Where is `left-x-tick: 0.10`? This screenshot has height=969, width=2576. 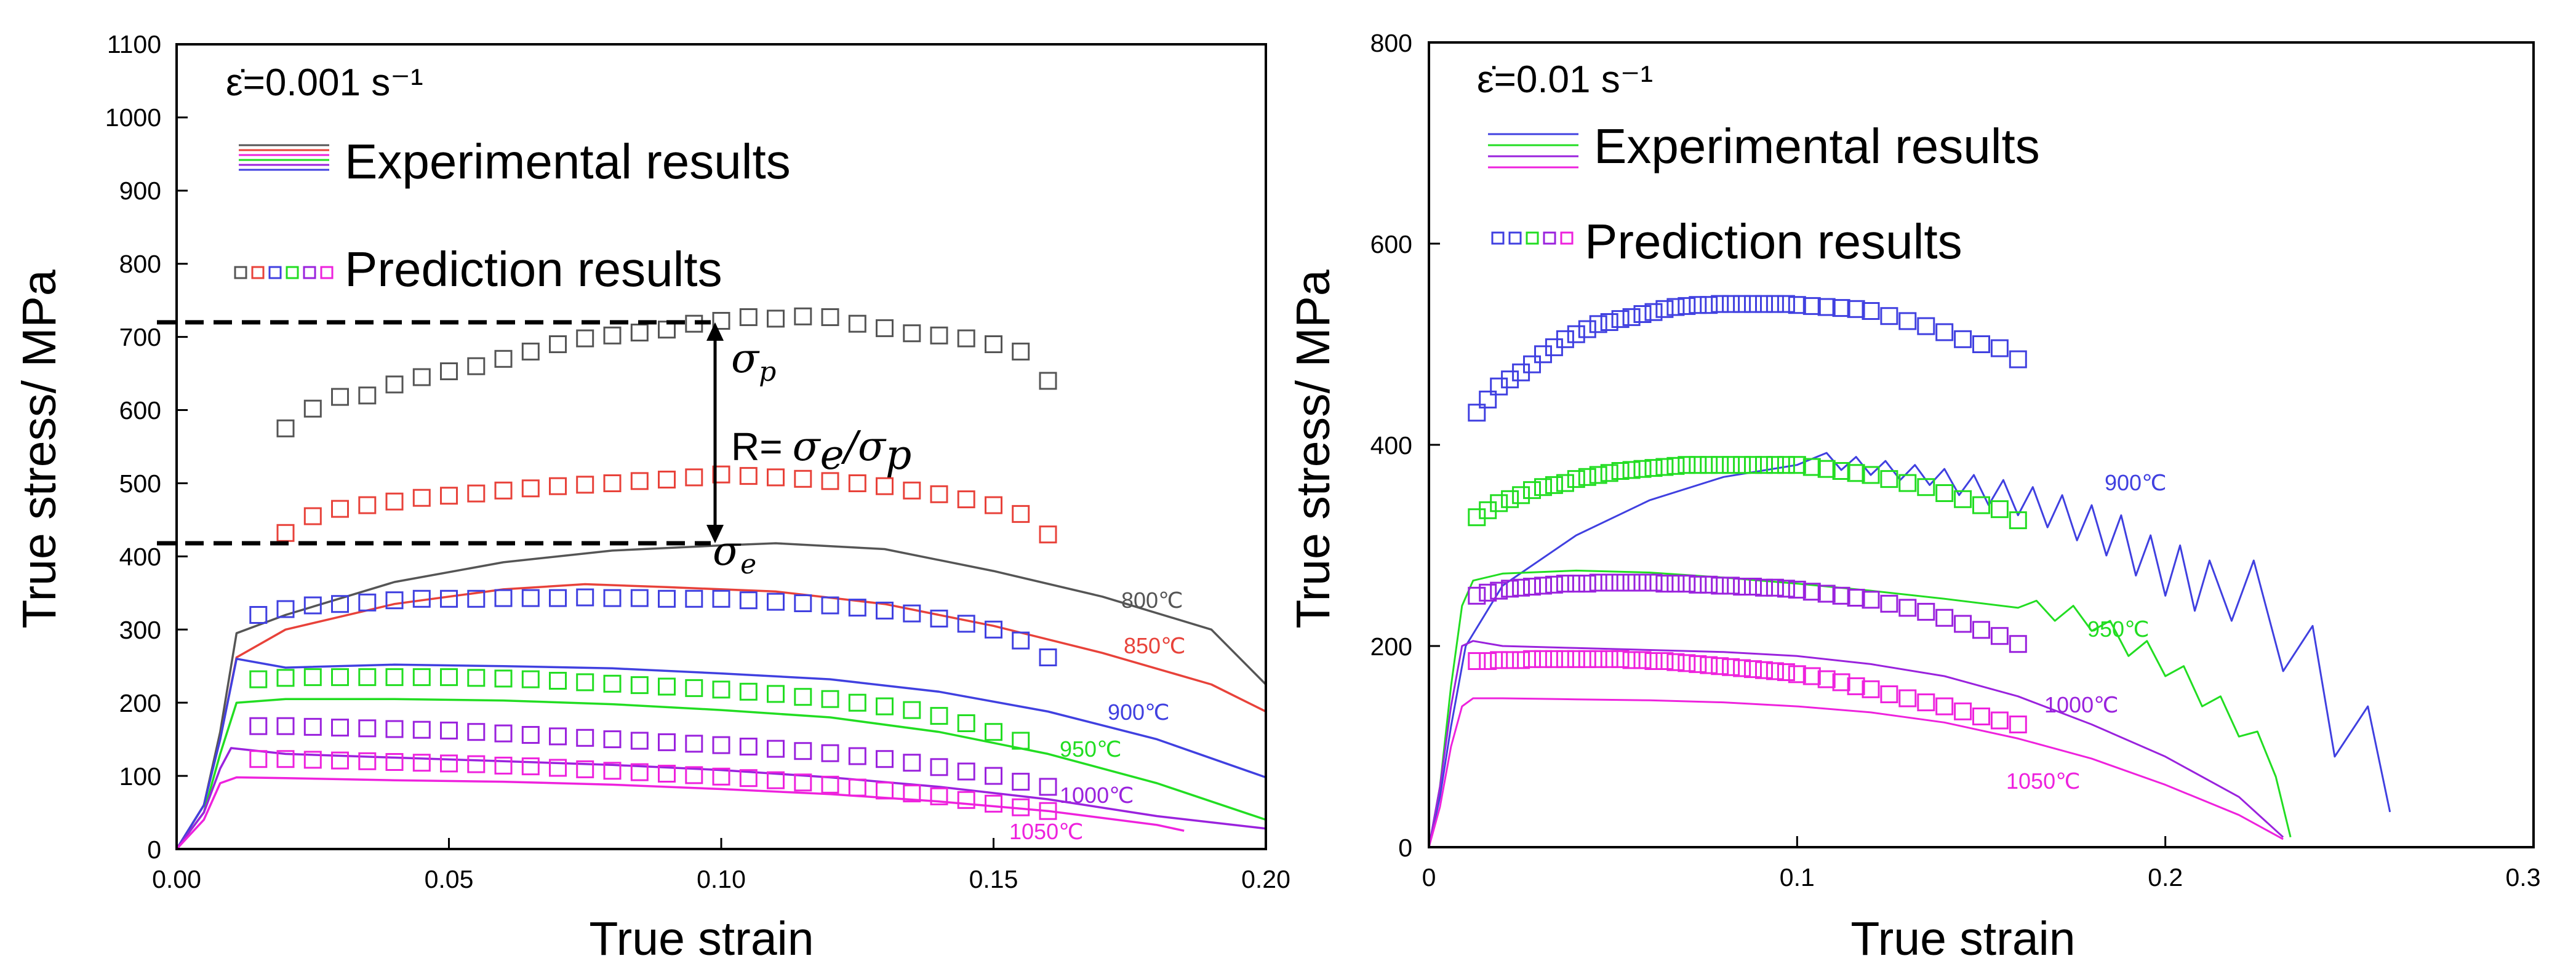
left-x-tick: 0.10 is located at coordinates (721, 879).